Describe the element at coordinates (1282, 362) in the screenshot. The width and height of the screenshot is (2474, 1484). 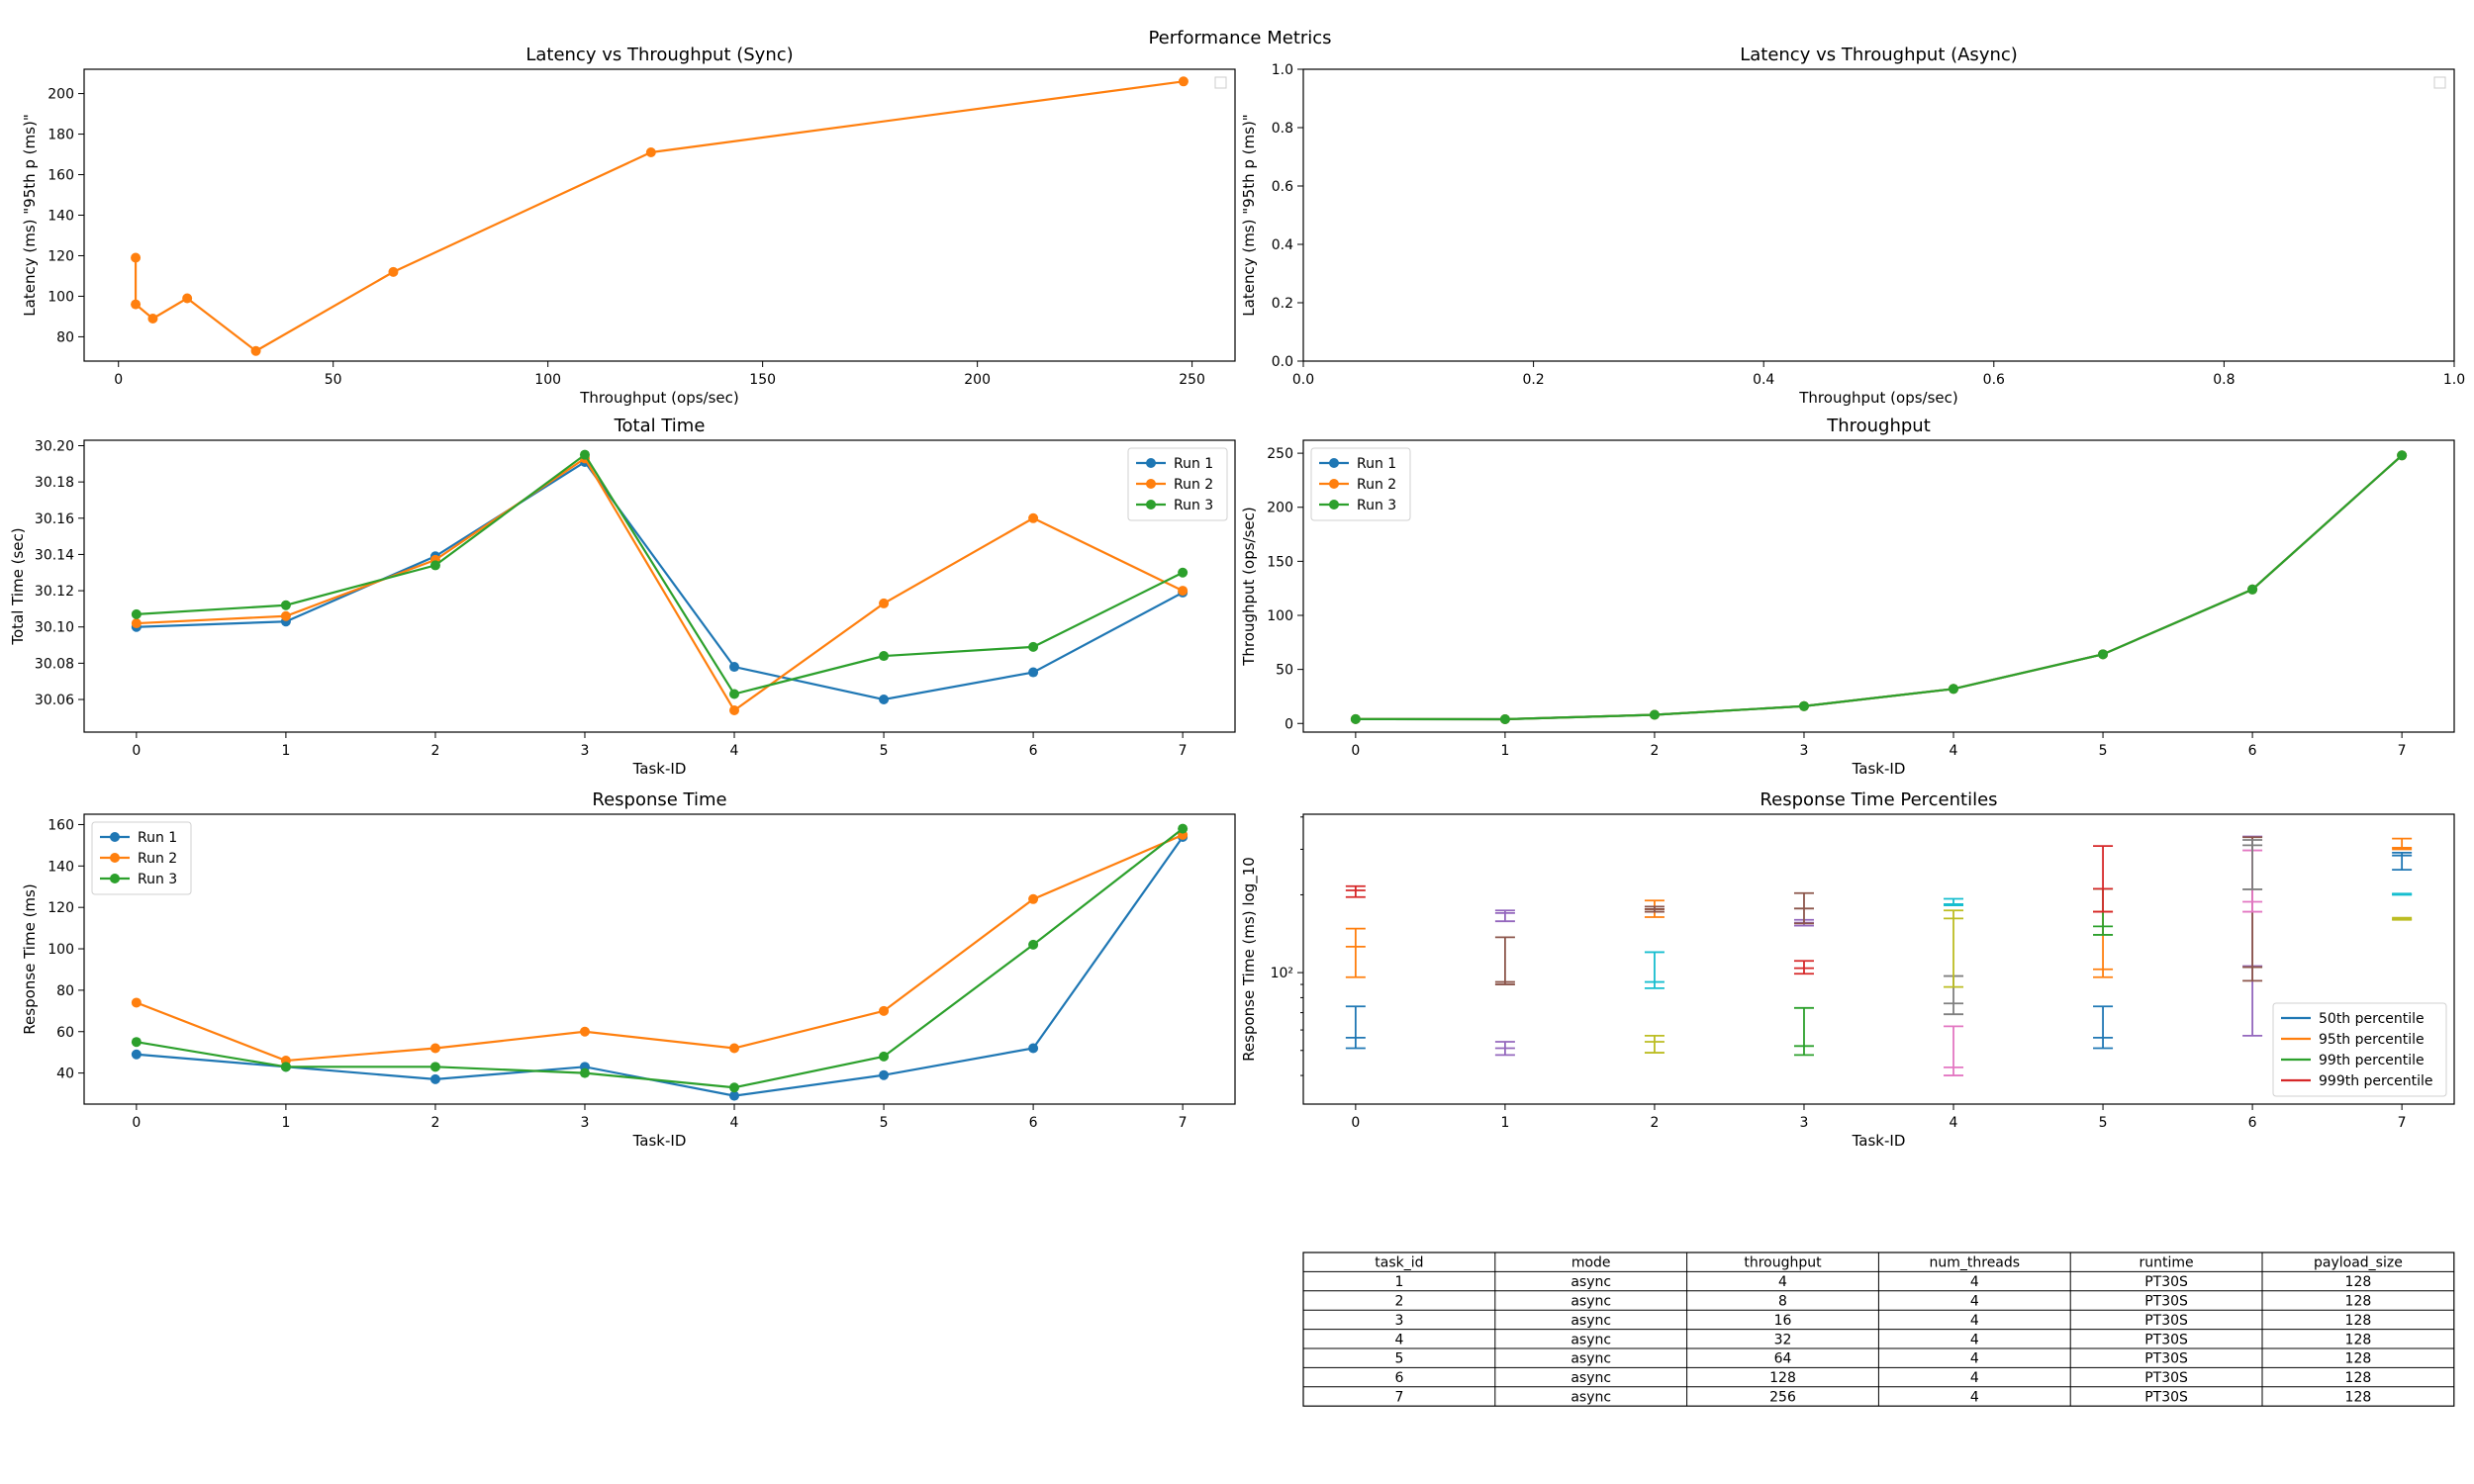
I see `y-tick-label: 0.0` at that location.